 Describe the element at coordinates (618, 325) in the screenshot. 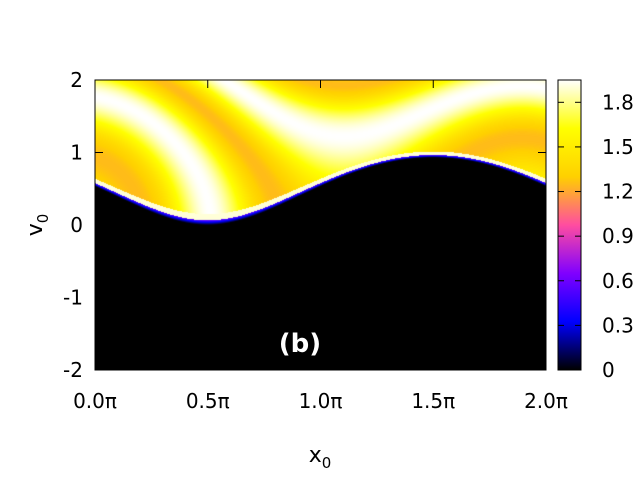

I see `colorbar-tick-label: 0.3` at that location.